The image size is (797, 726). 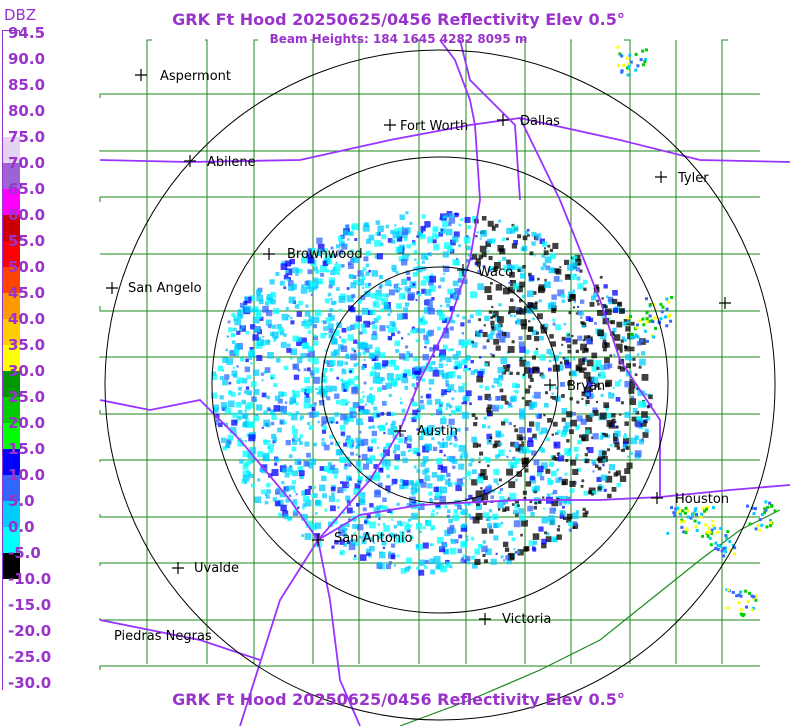 I want to click on legend-label: 0.0, so click(x=21, y=527).